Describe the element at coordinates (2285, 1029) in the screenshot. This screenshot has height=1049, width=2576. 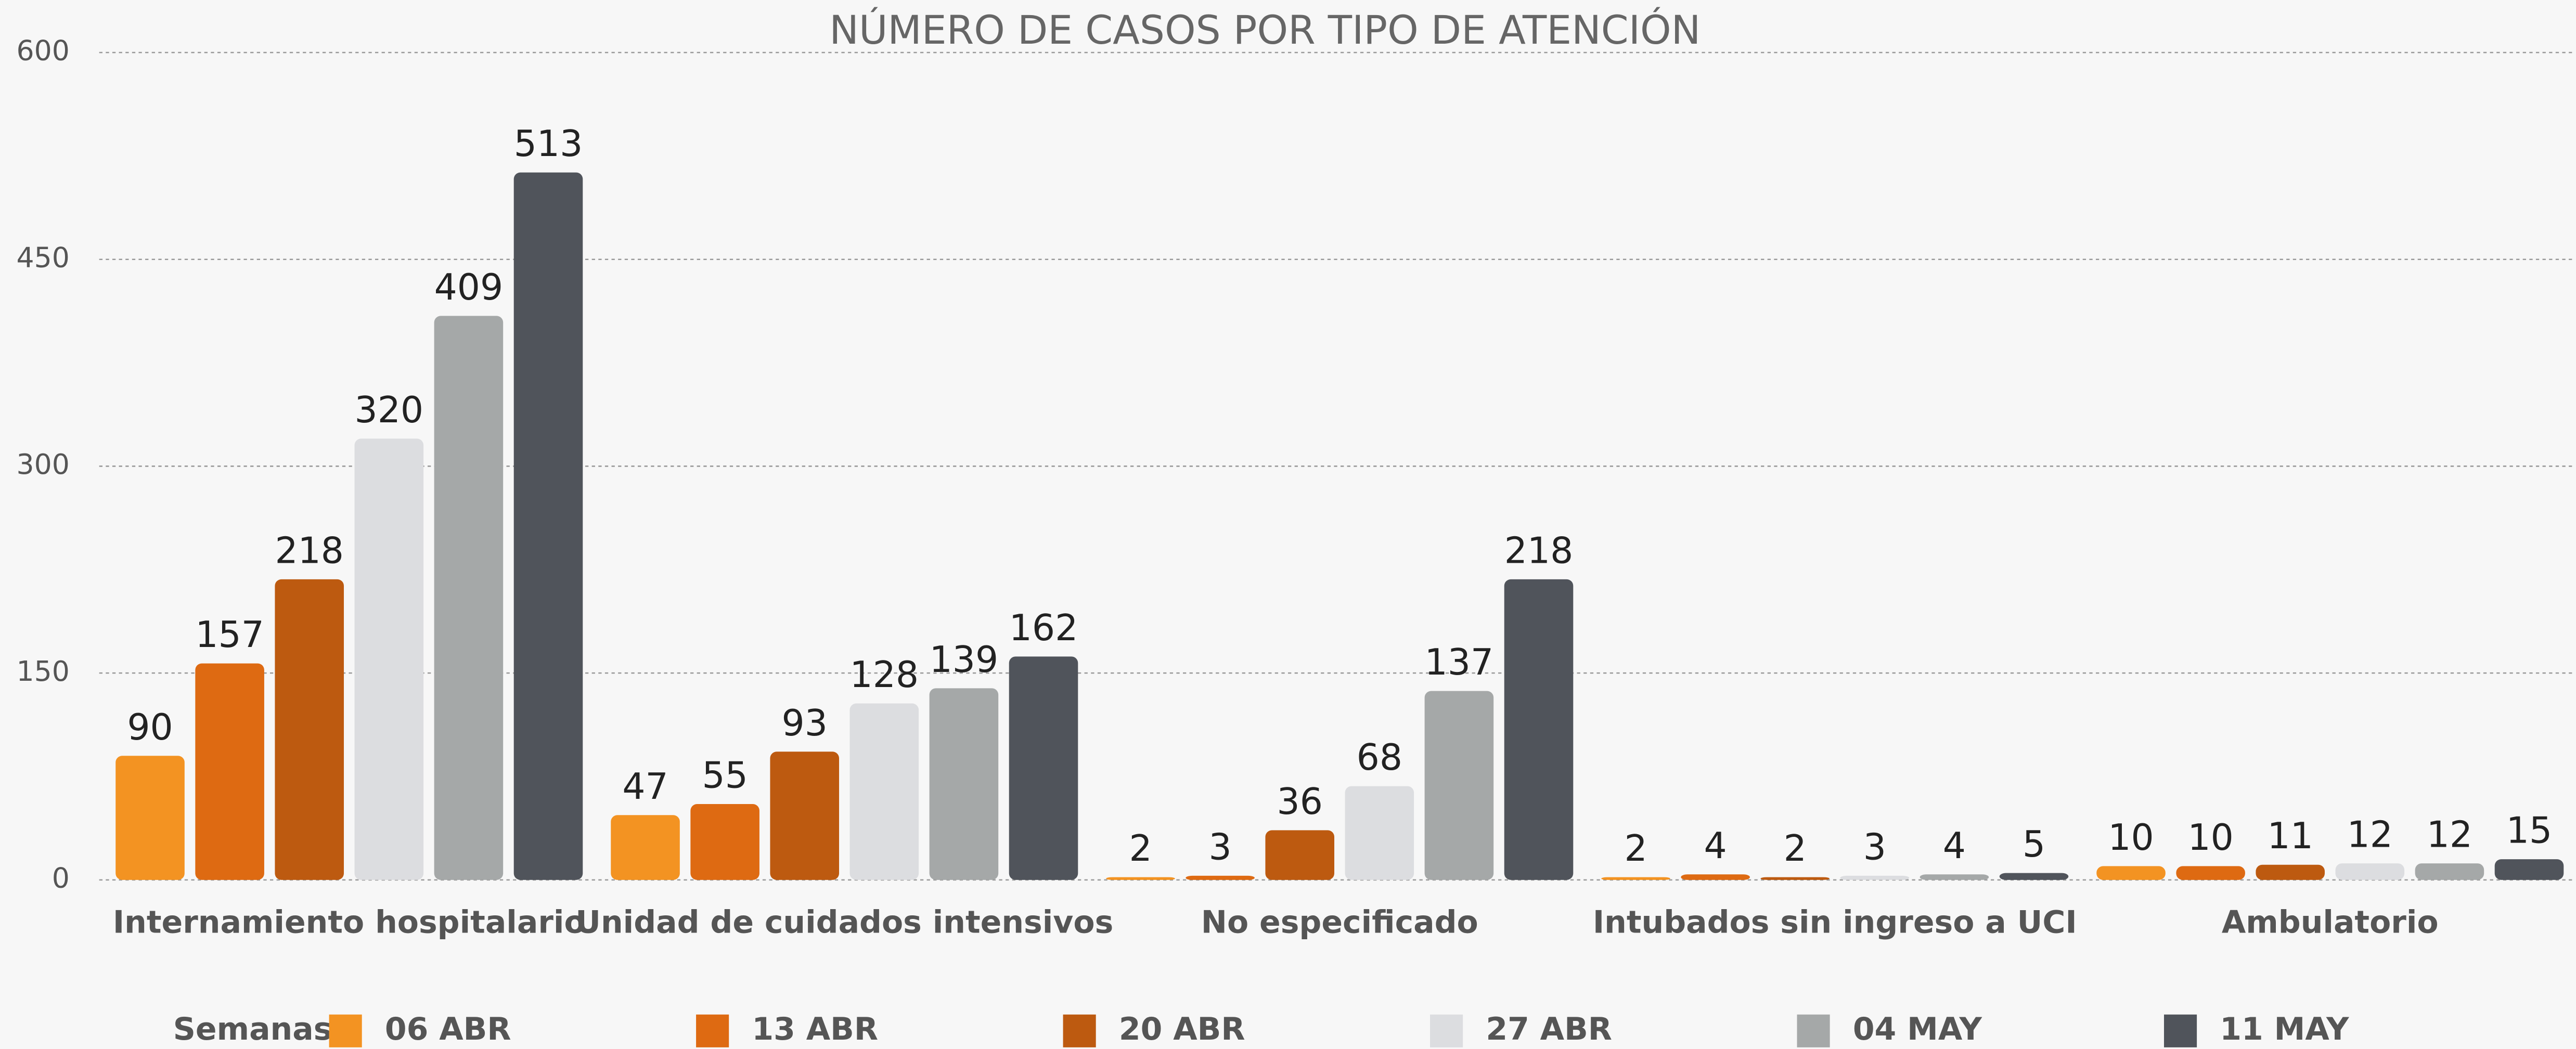
I see `legend-label: 11 MAY` at that location.